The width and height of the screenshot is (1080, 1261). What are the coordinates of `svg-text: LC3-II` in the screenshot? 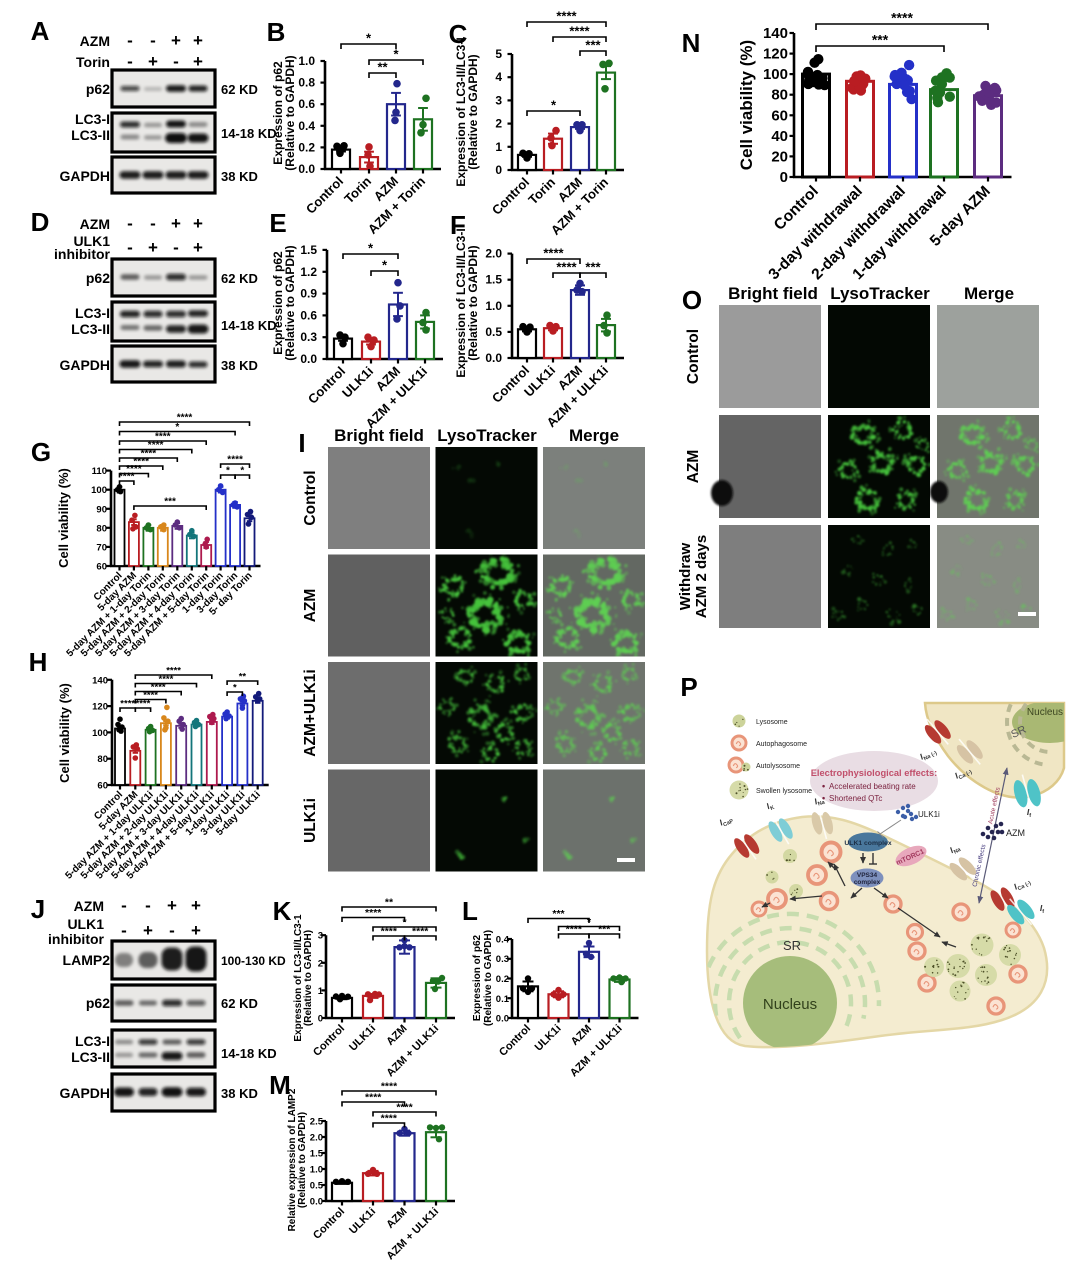 It's located at (90, 135).